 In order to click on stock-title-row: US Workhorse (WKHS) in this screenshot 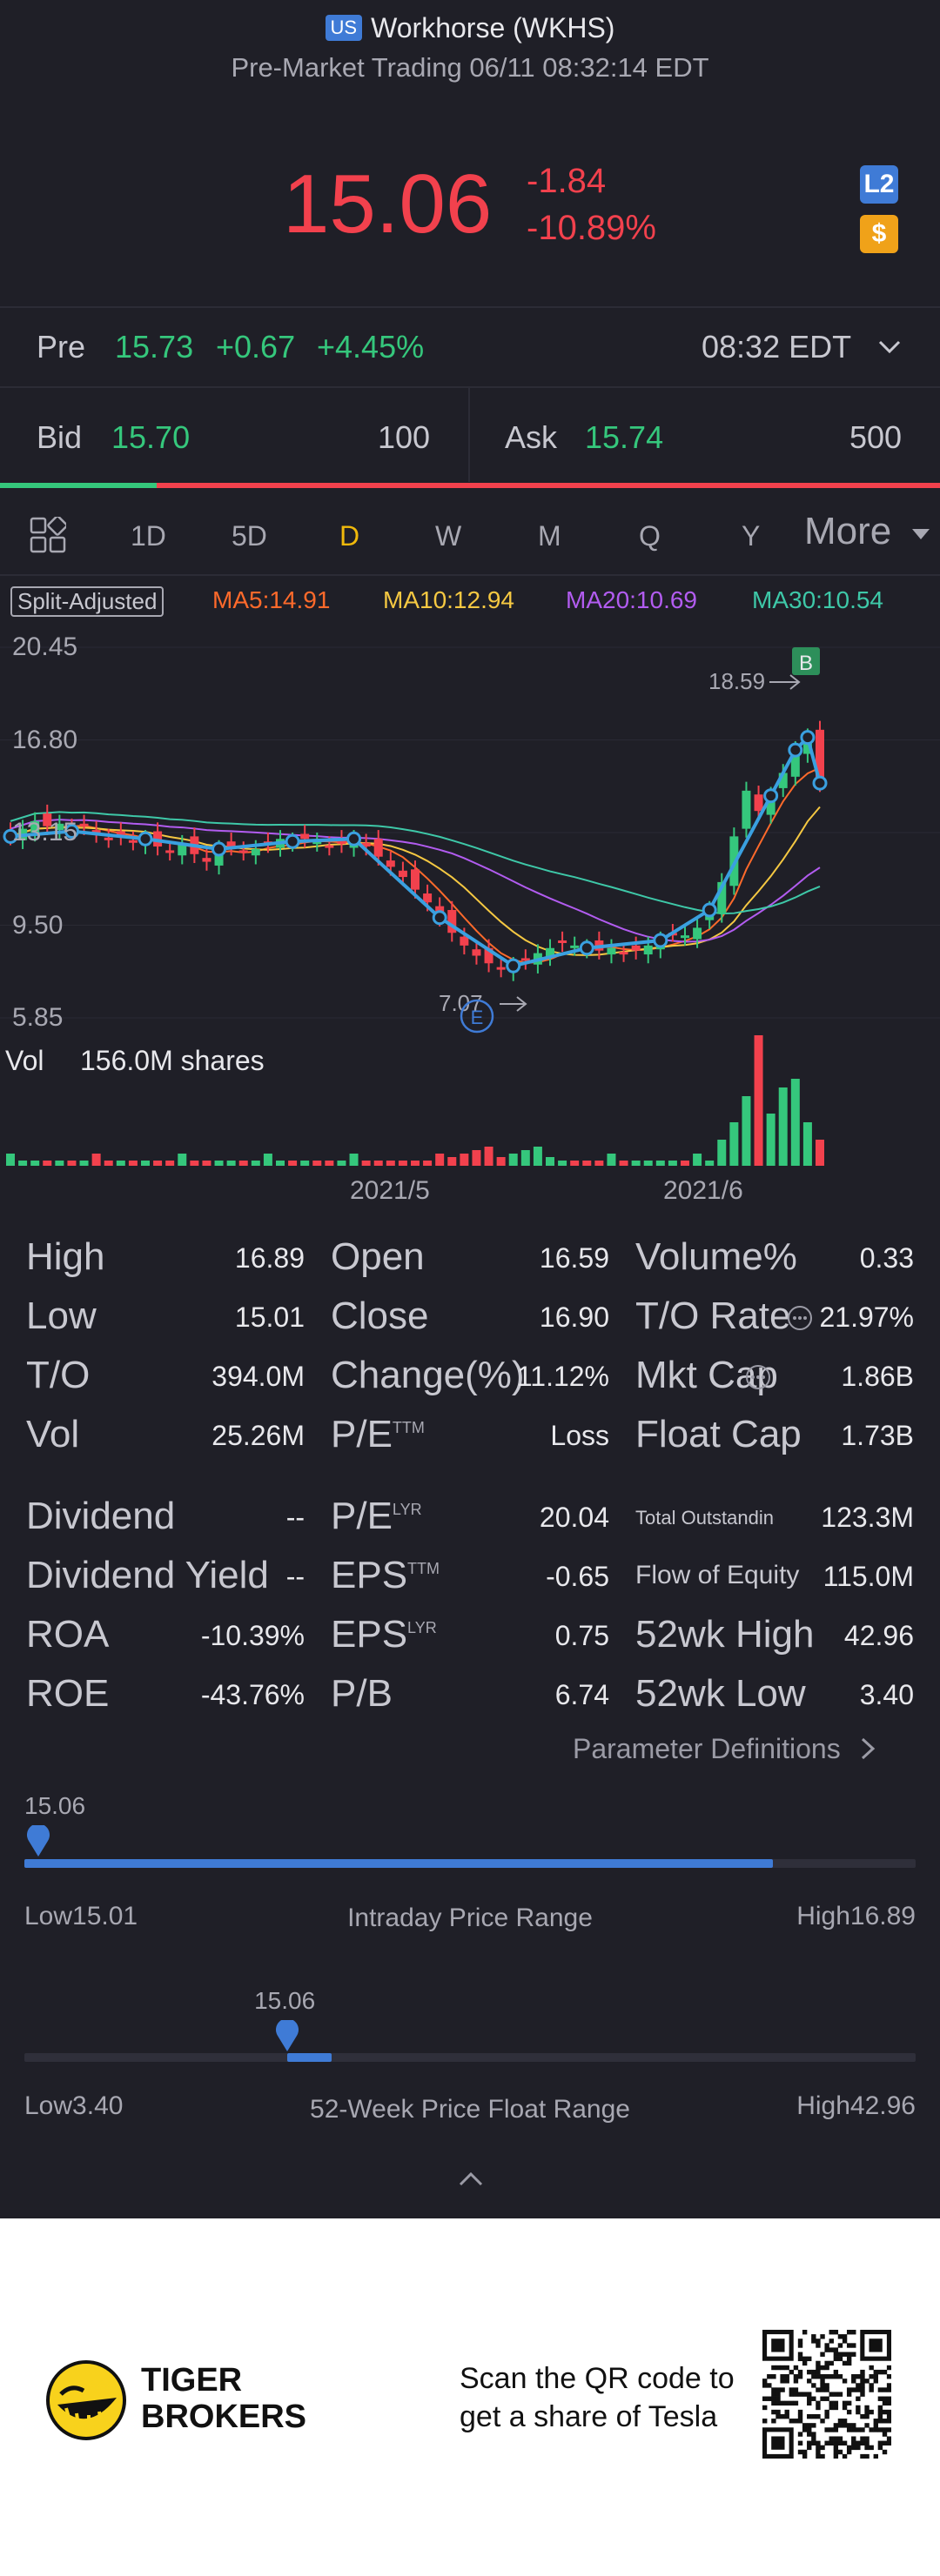, I will do `click(470, 28)`.